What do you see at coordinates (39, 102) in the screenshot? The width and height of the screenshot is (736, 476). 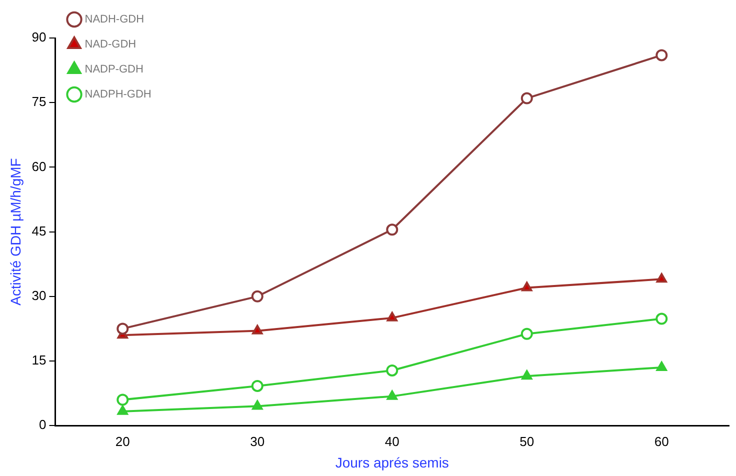 I see `y-tick-label: 75` at bounding box center [39, 102].